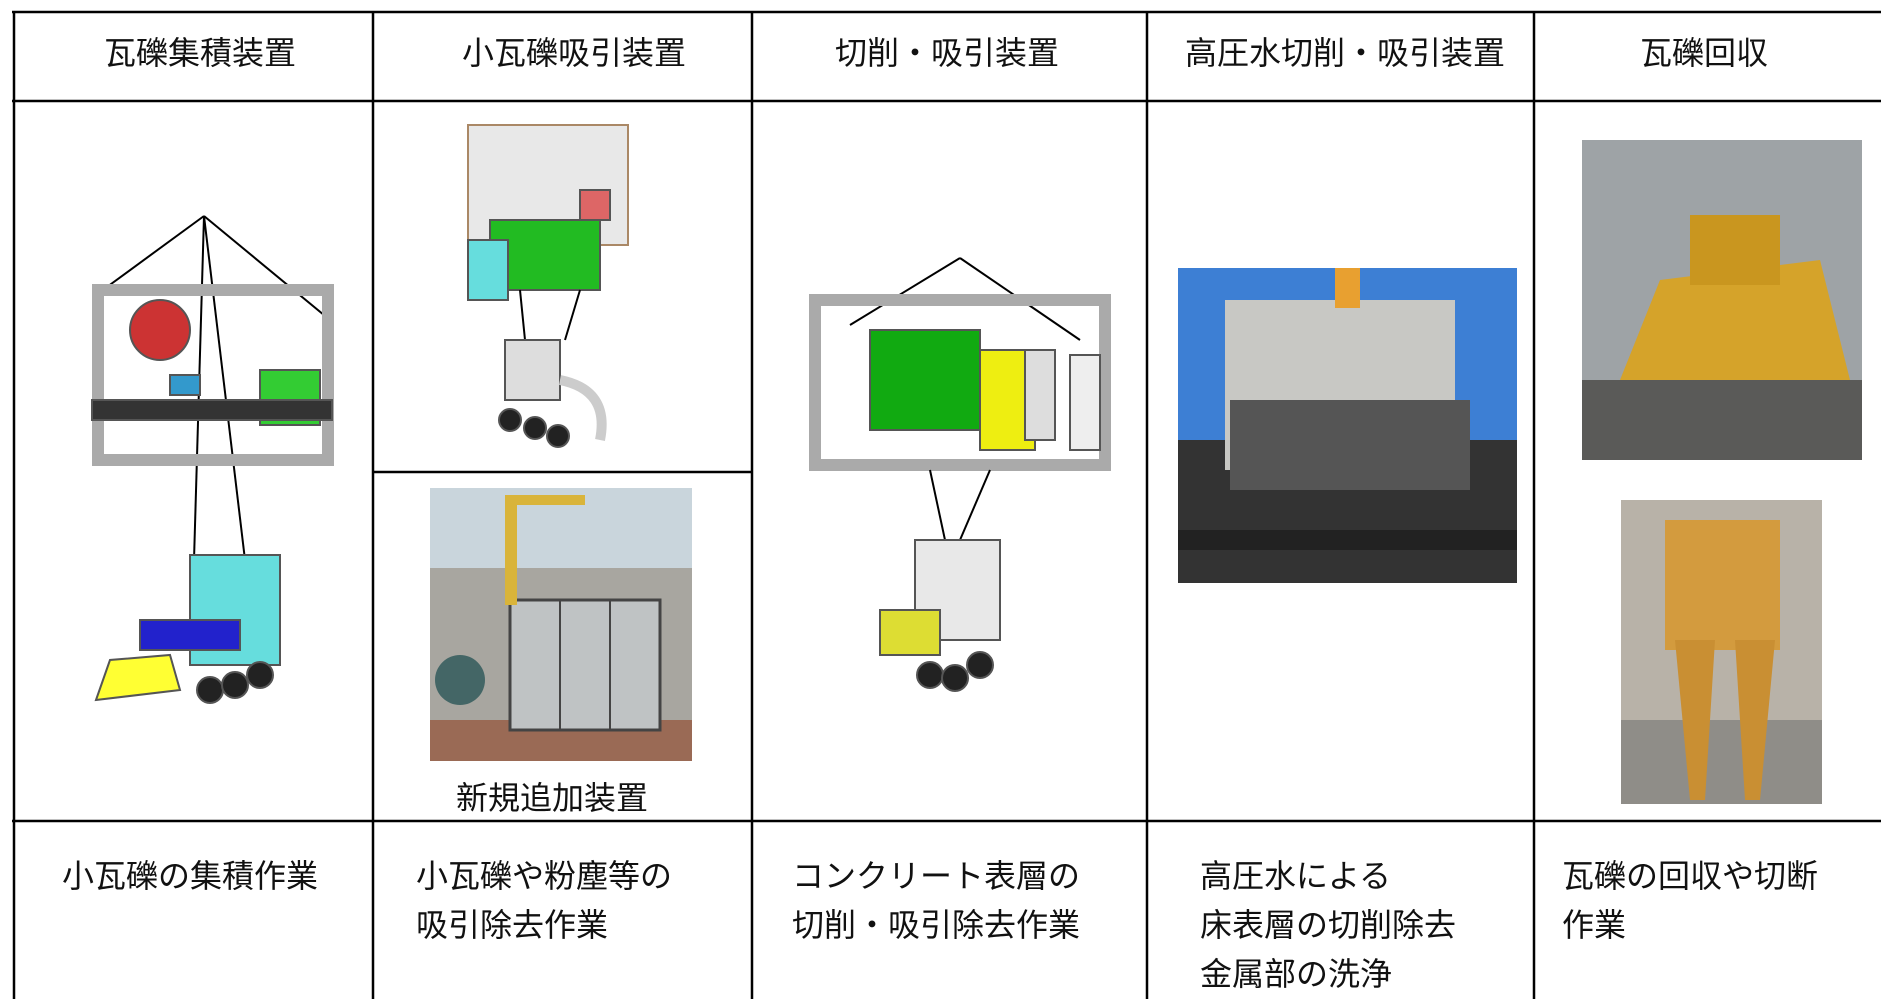 The image size is (1881, 1003). I want to click on description-line: 作業, so click(1594, 925).